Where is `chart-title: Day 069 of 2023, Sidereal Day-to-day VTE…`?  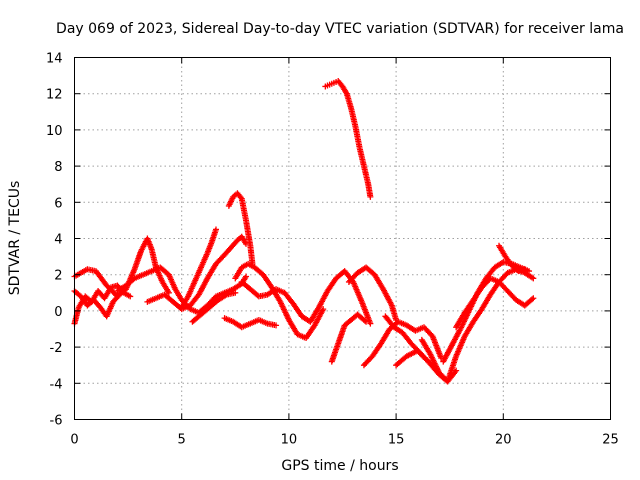
chart-title: Day 069 of 2023, Sidereal Day-to-day VTE… is located at coordinates (340, 29).